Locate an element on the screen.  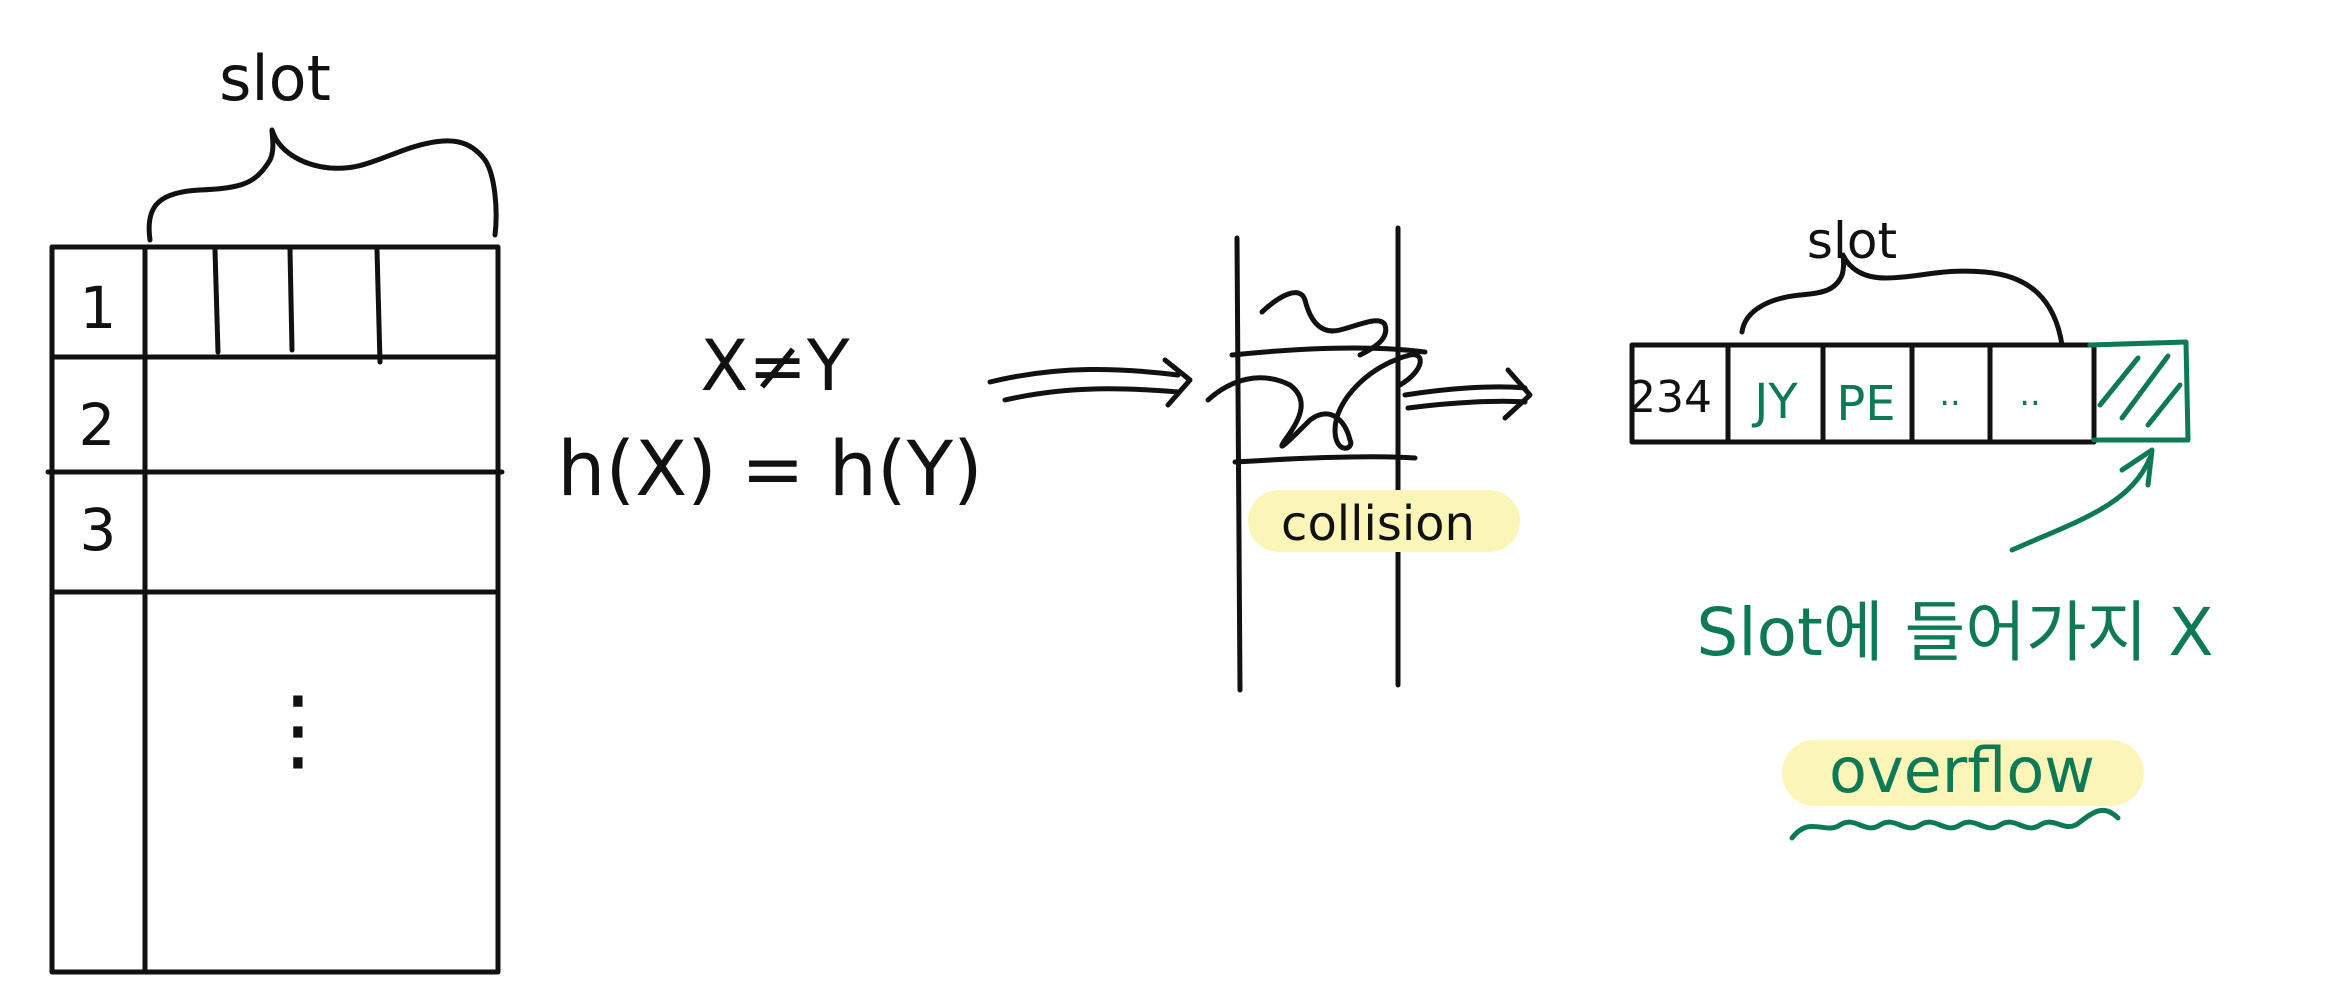
bucket-slot-brace is located at coordinates (1902, 300).